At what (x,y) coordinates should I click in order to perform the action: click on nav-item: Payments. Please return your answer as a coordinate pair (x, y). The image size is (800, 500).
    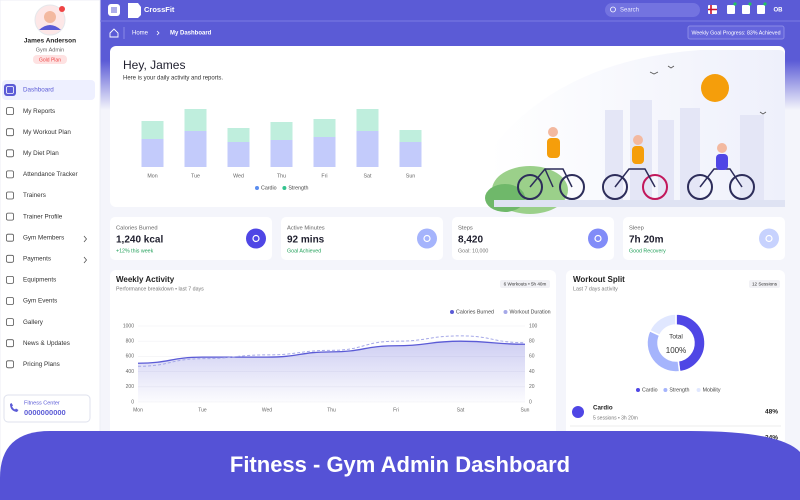
    Looking at the image, I should click on (37, 258).